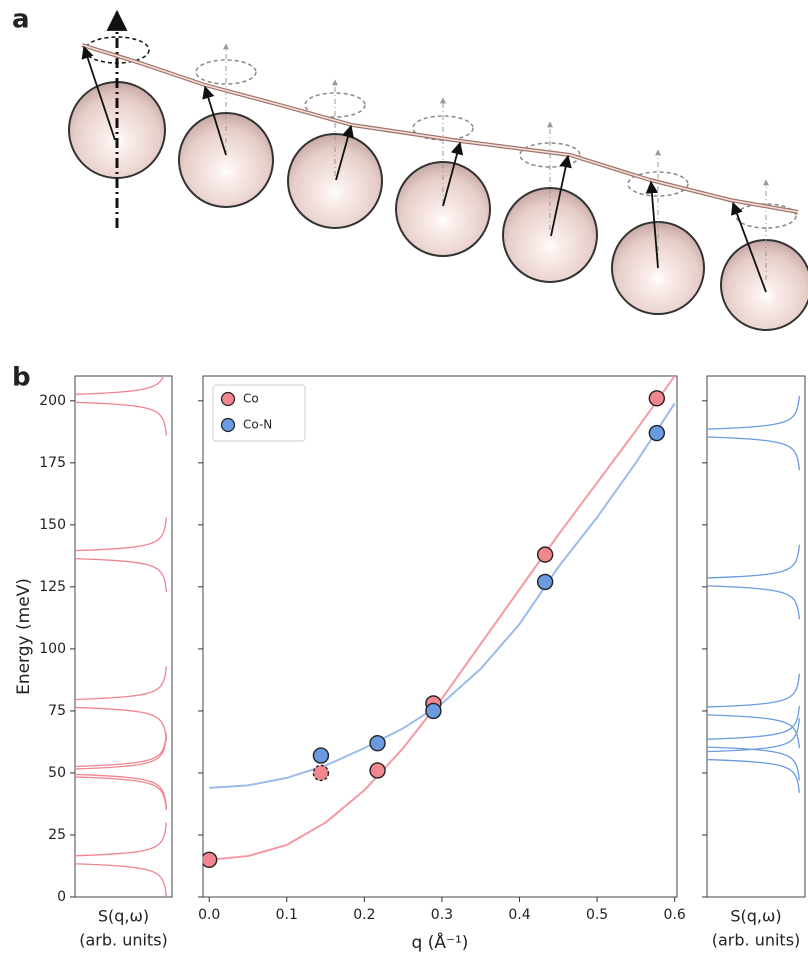 This screenshot has width=808, height=963. I want to click on panel-label: b, so click(21, 378).